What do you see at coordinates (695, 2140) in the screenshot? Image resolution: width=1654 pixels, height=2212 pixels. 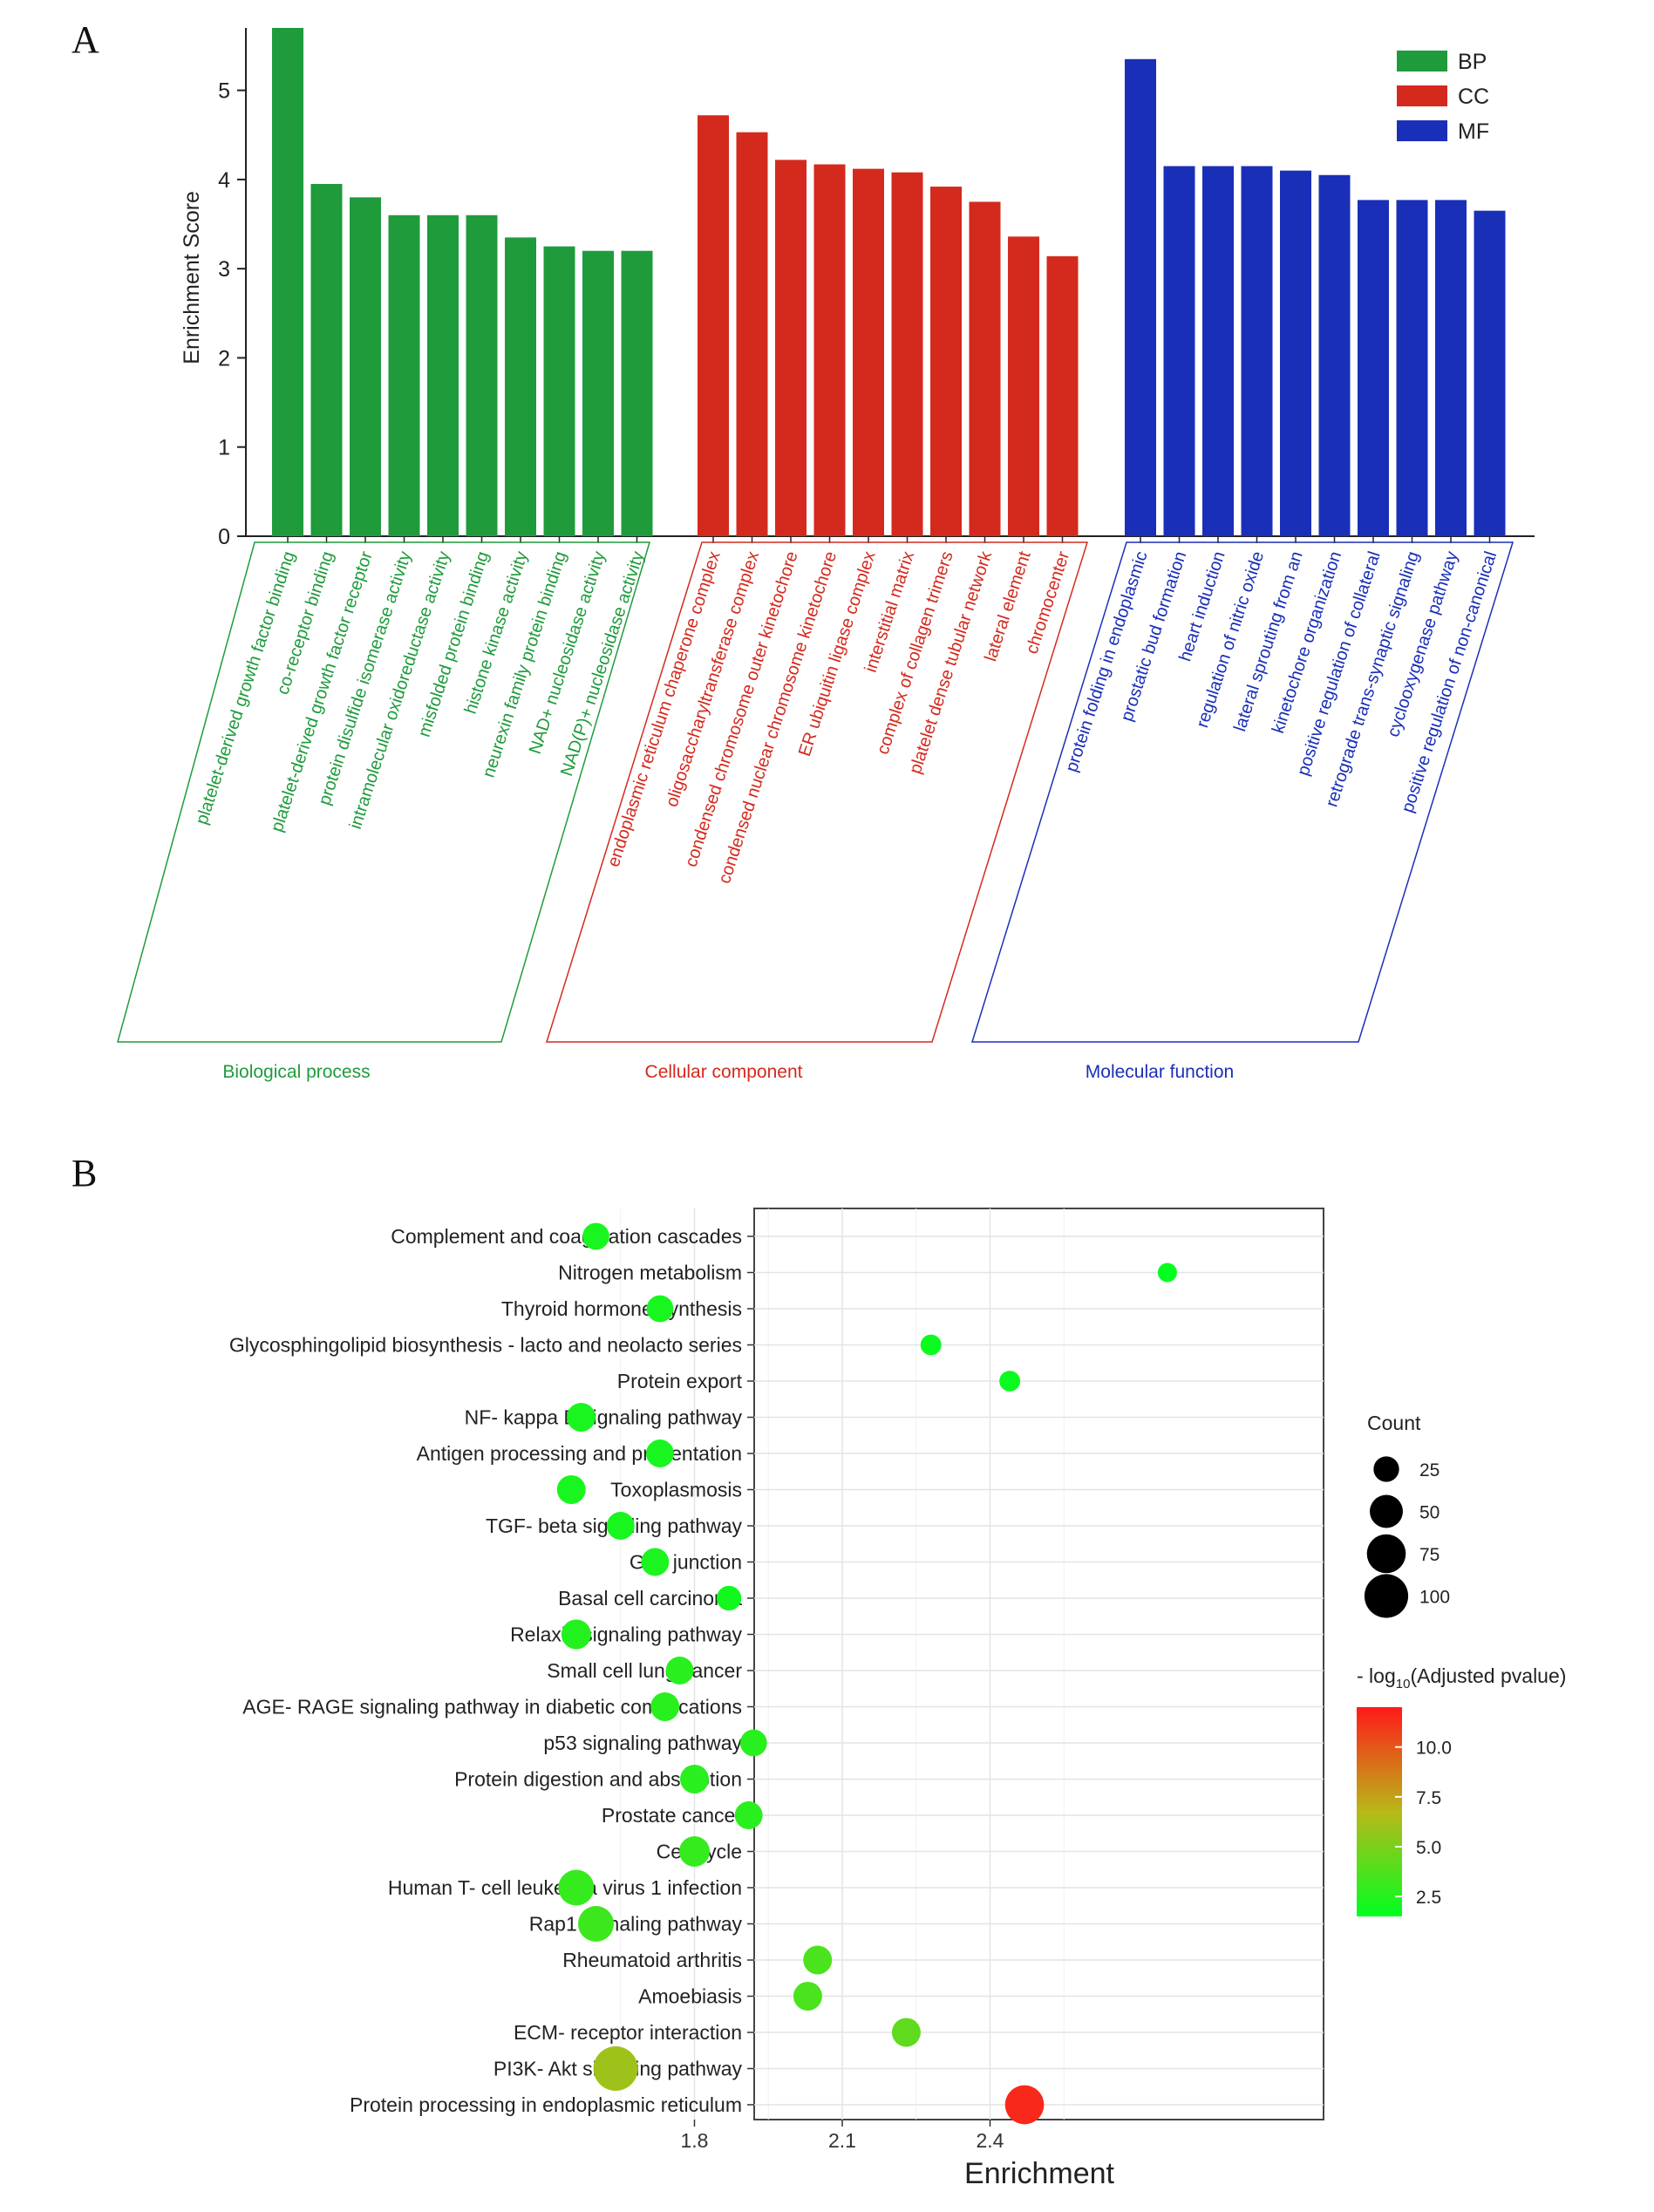 I see `x-tick-label: 1.8` at bounding box center [695, 2140].